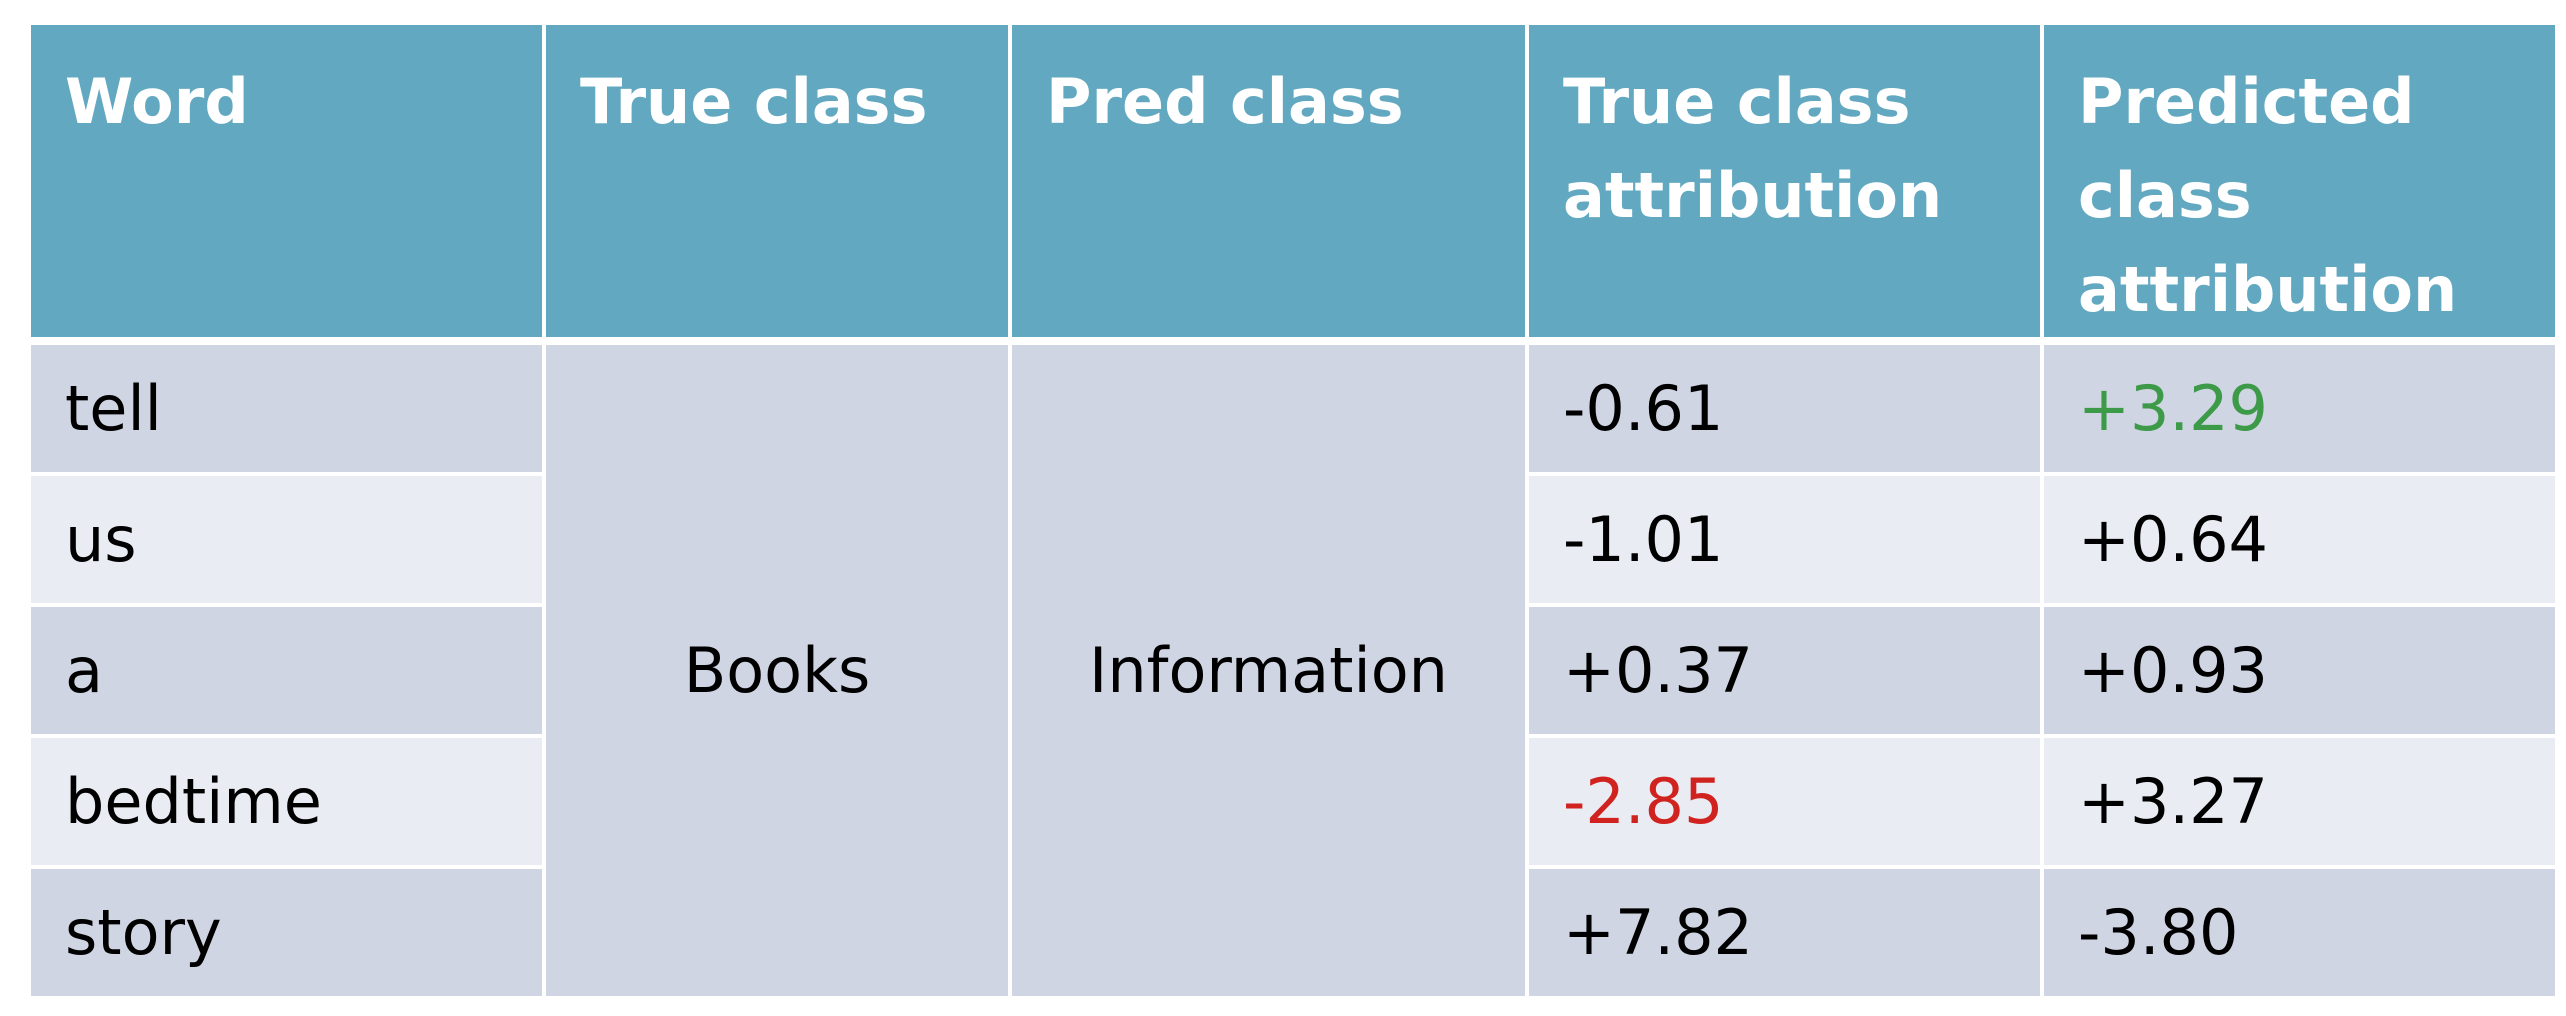 Image resolution: width=2566 pixels, height=1016 pixels. I want to click on true-attr-cell: -0.61, so click(1784, 408).